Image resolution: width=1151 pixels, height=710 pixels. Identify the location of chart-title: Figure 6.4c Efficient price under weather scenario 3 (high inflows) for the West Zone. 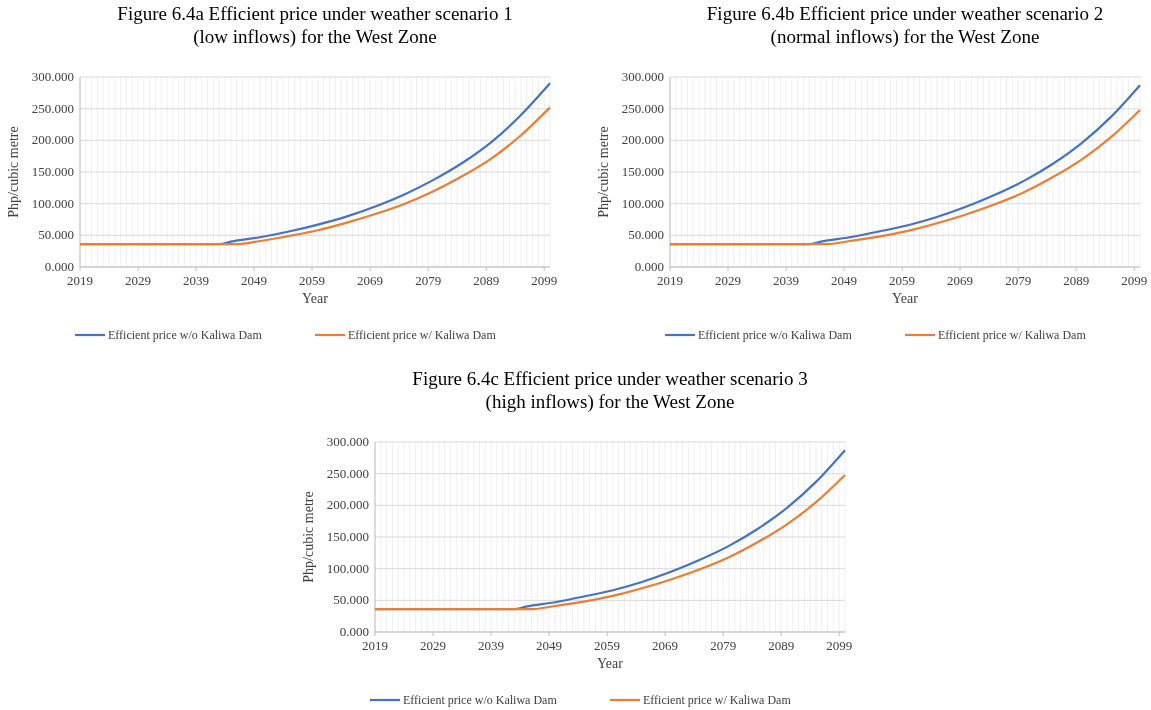
(610, 390).